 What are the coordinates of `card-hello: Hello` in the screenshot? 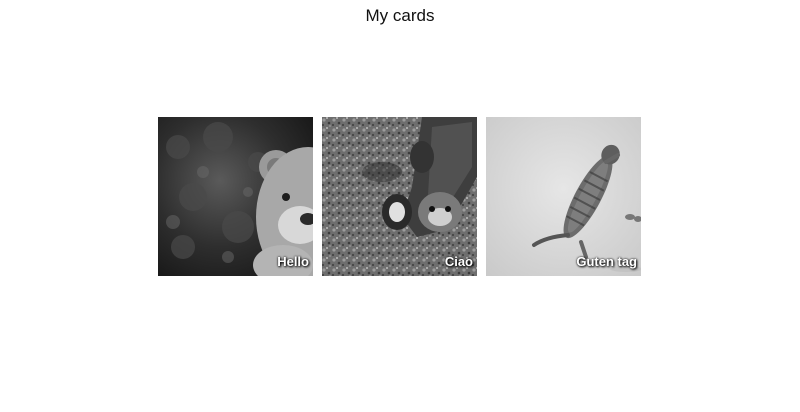 It's located at (235, 196).